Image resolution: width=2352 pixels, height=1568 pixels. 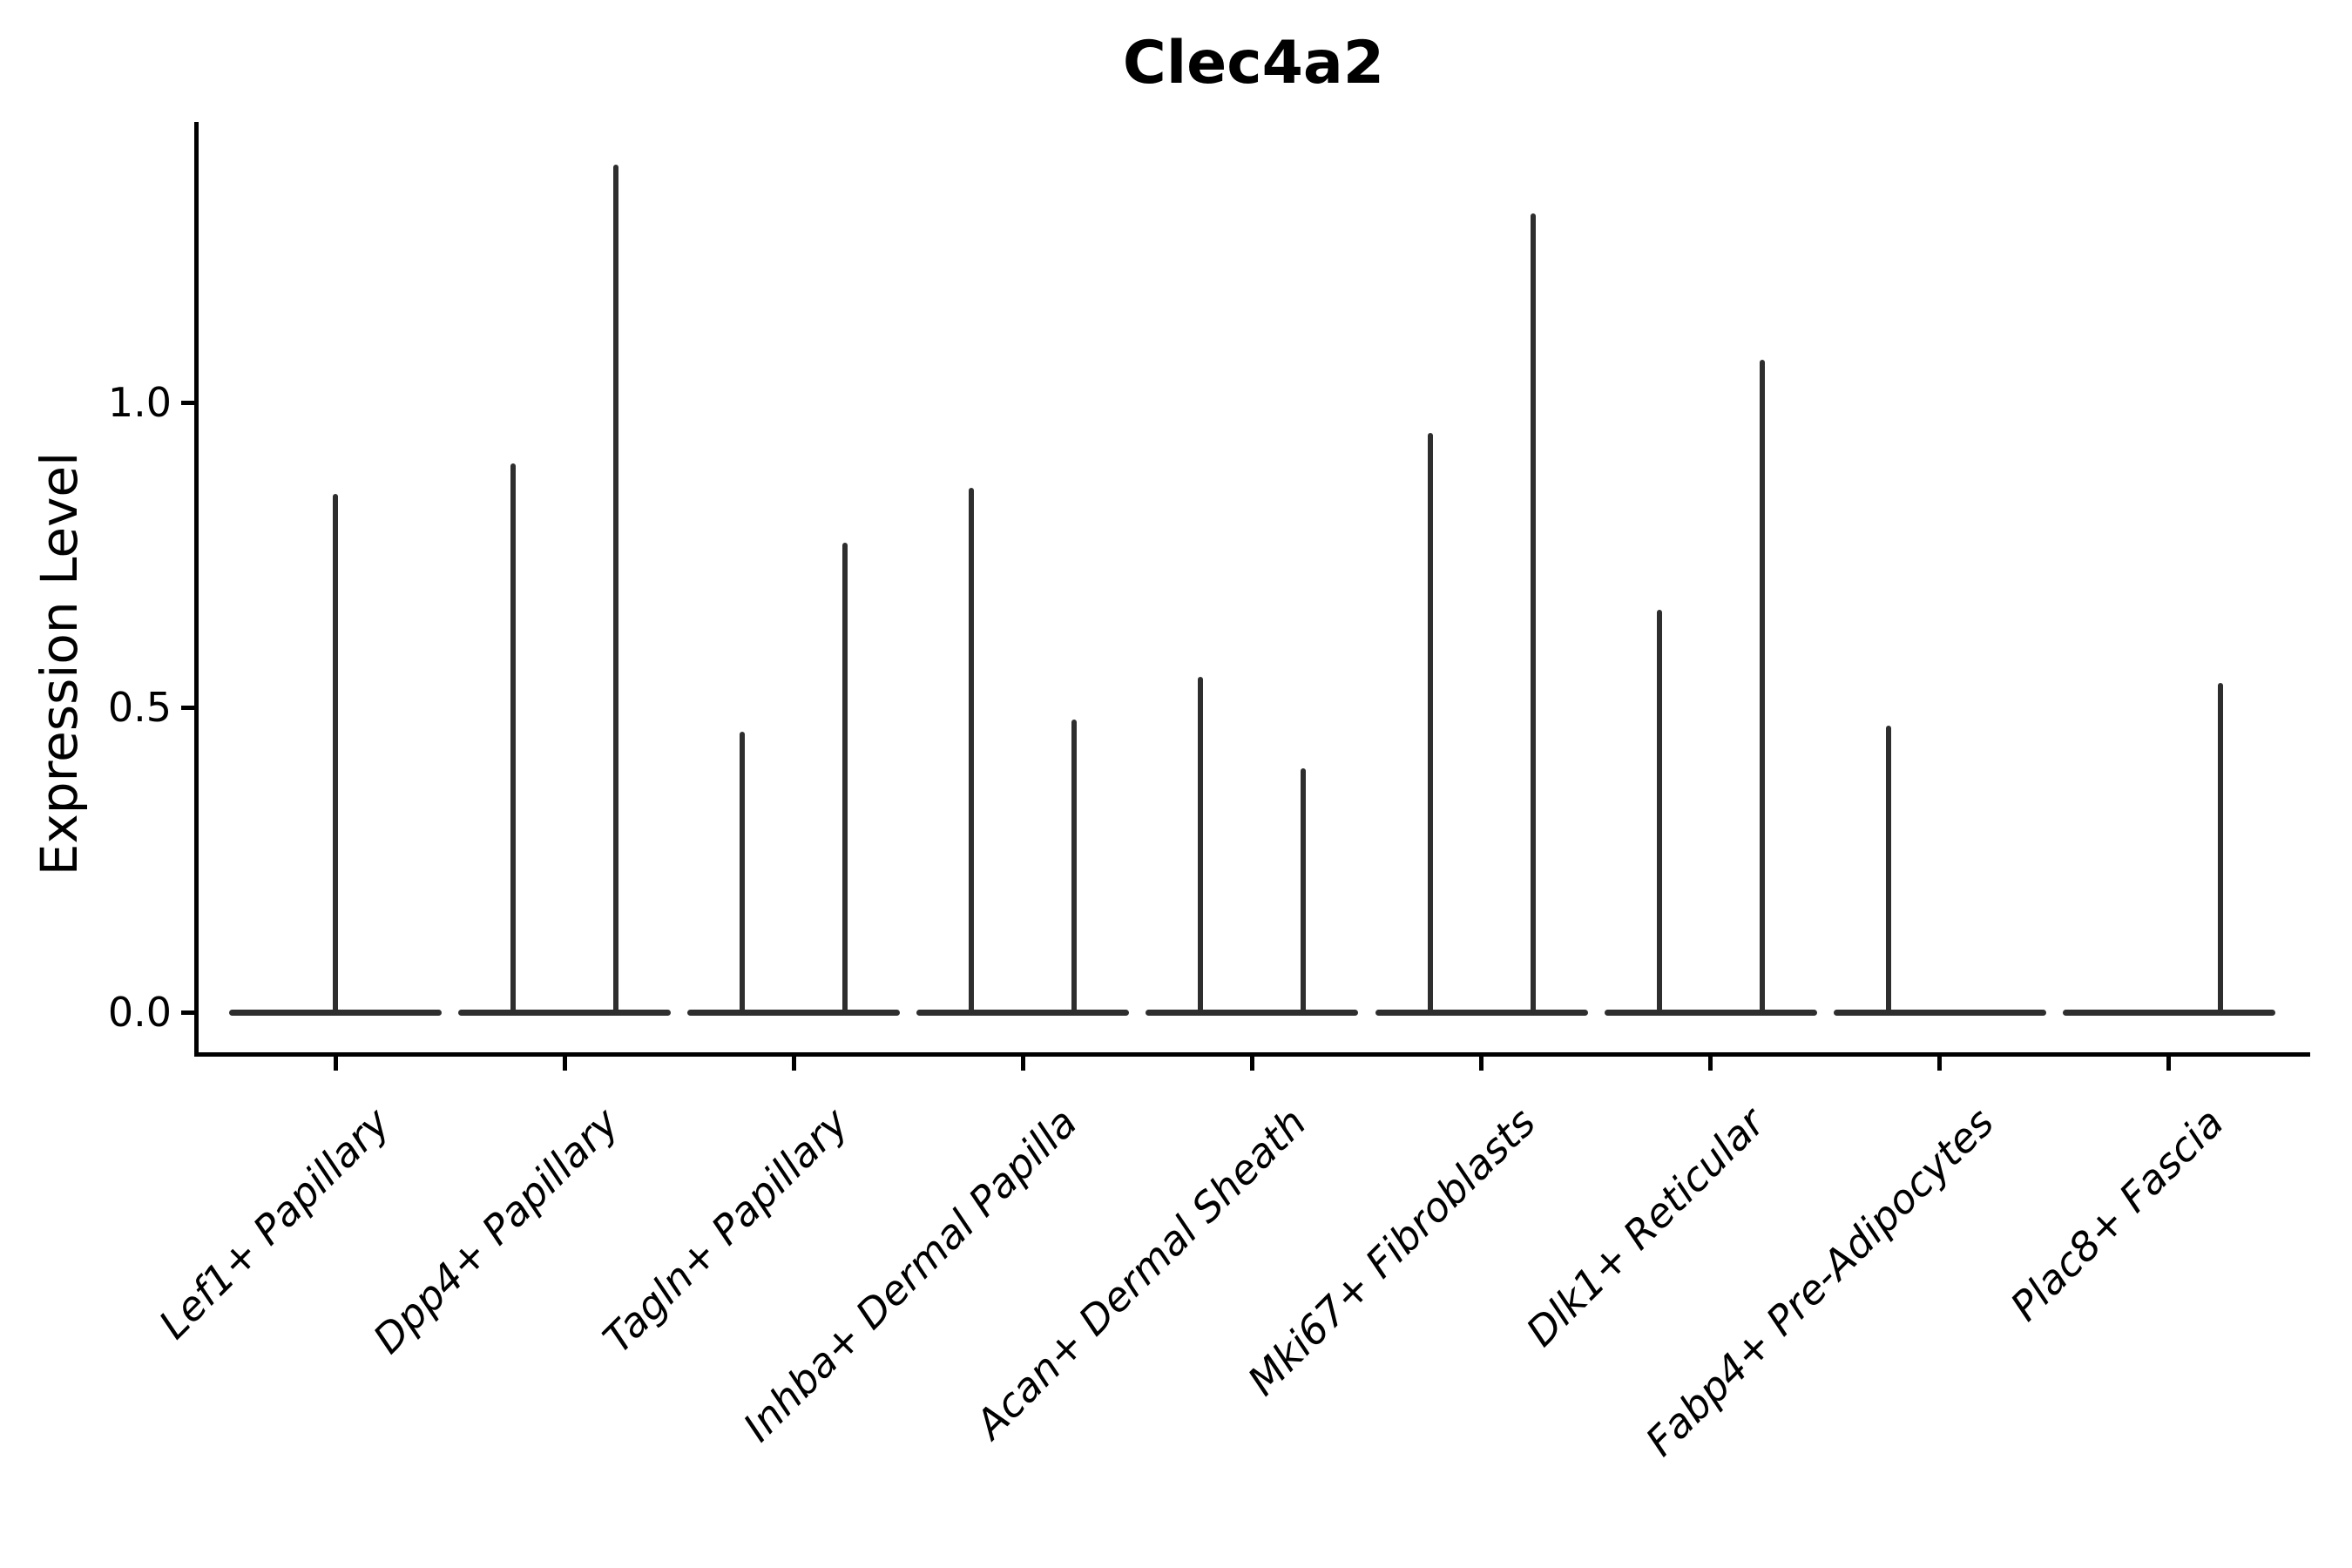 I want to click on x-tick-label: Dpp4+ Papillary, so click(x=495, y=1230).